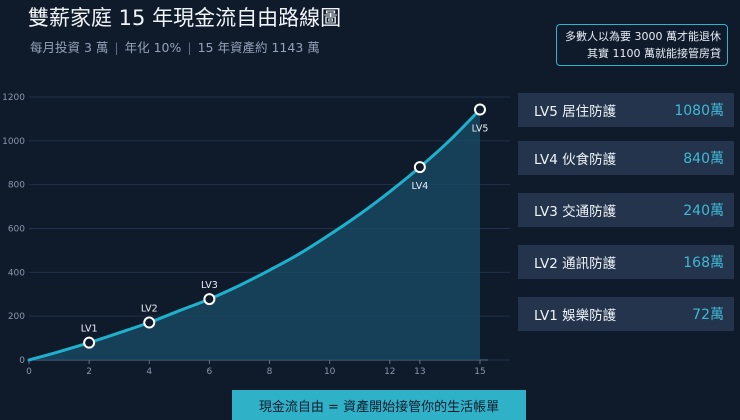  What do you see at coordinates (153, 47) in the screenshot?
I see `subtitle-rate: 年化 10%` at bounding box center [153, 47].